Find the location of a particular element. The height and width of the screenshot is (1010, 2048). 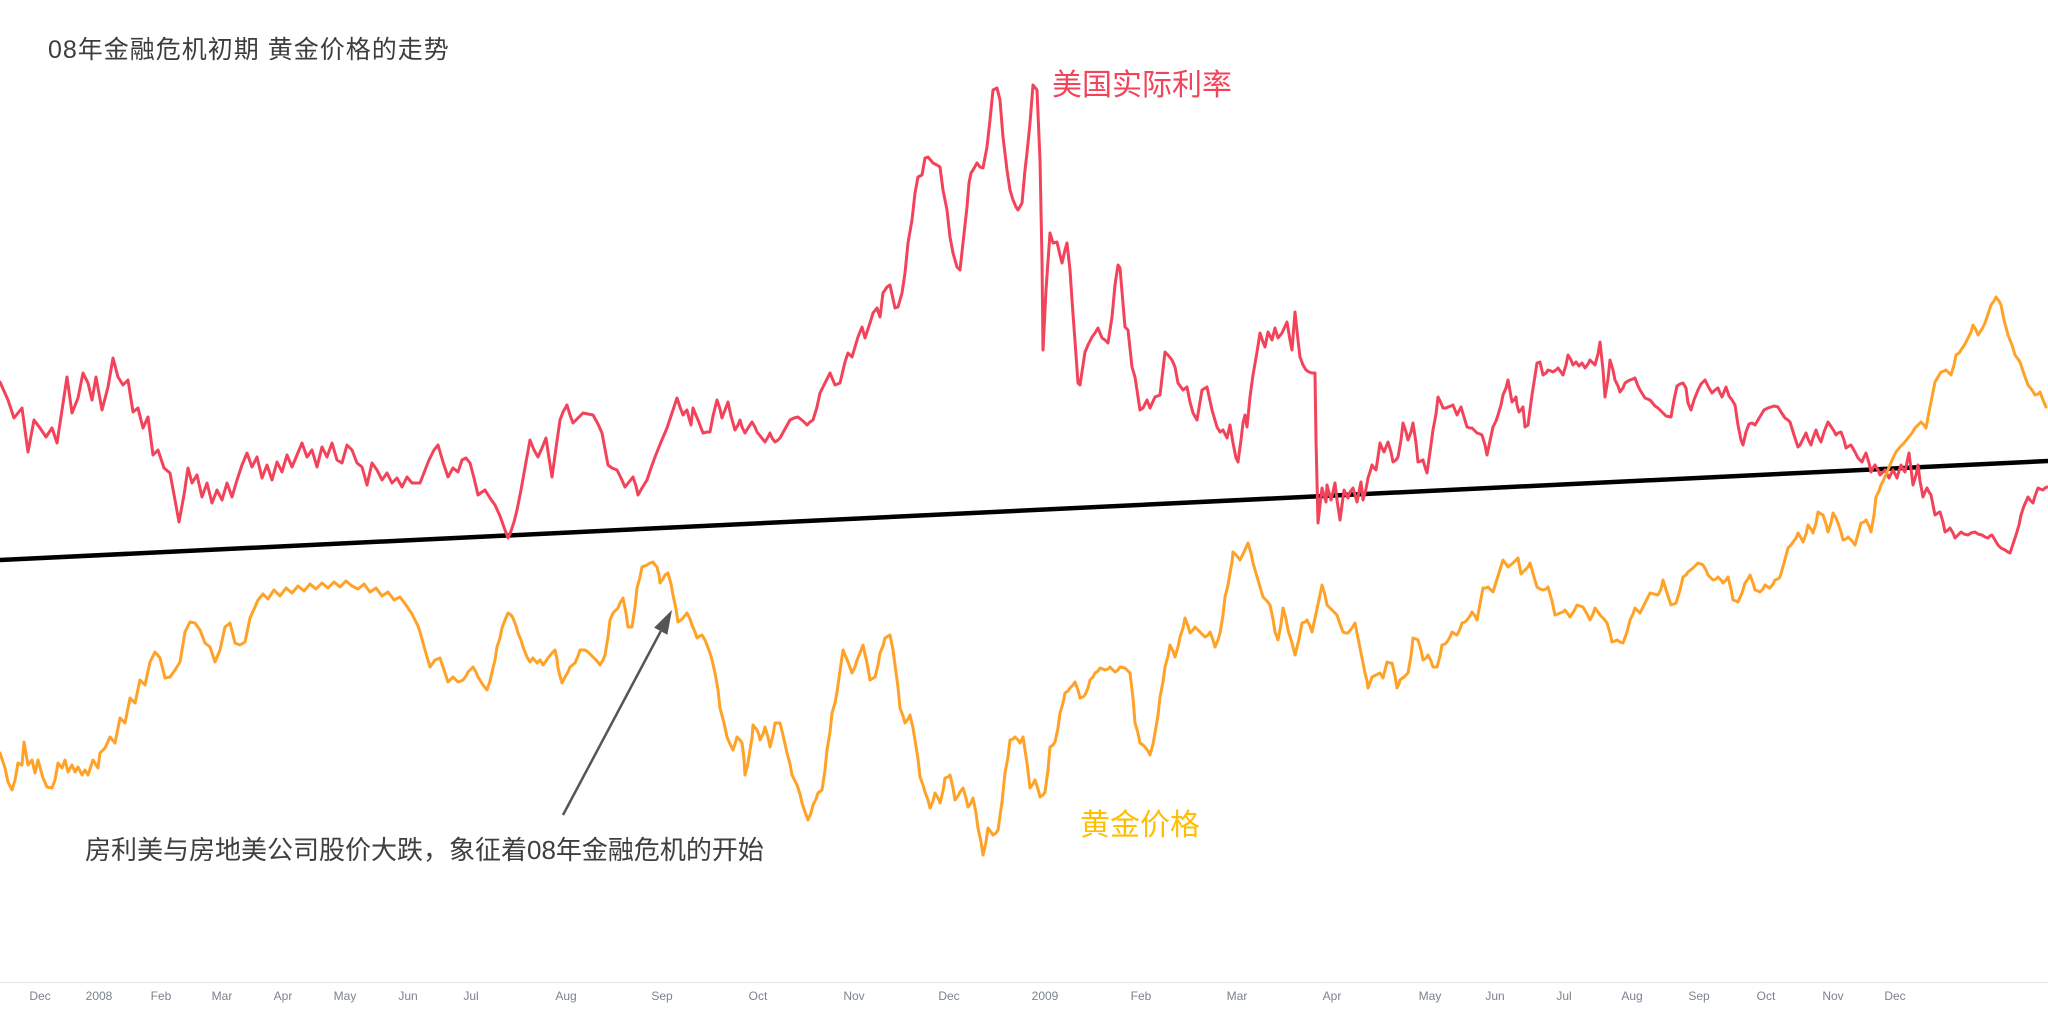

page-title: 08年金融危机初期 黄金价格的走势 is located at coordinates (249, 50).